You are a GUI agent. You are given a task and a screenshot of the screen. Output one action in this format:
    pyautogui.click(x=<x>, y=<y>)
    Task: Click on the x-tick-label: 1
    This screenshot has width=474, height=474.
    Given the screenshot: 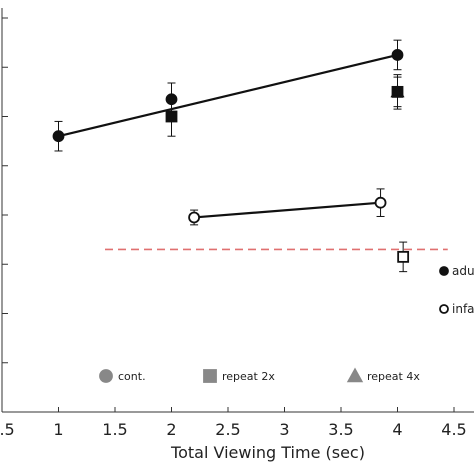 What is the action you would take?
    pyautogui.click(x=58, y=429)
    